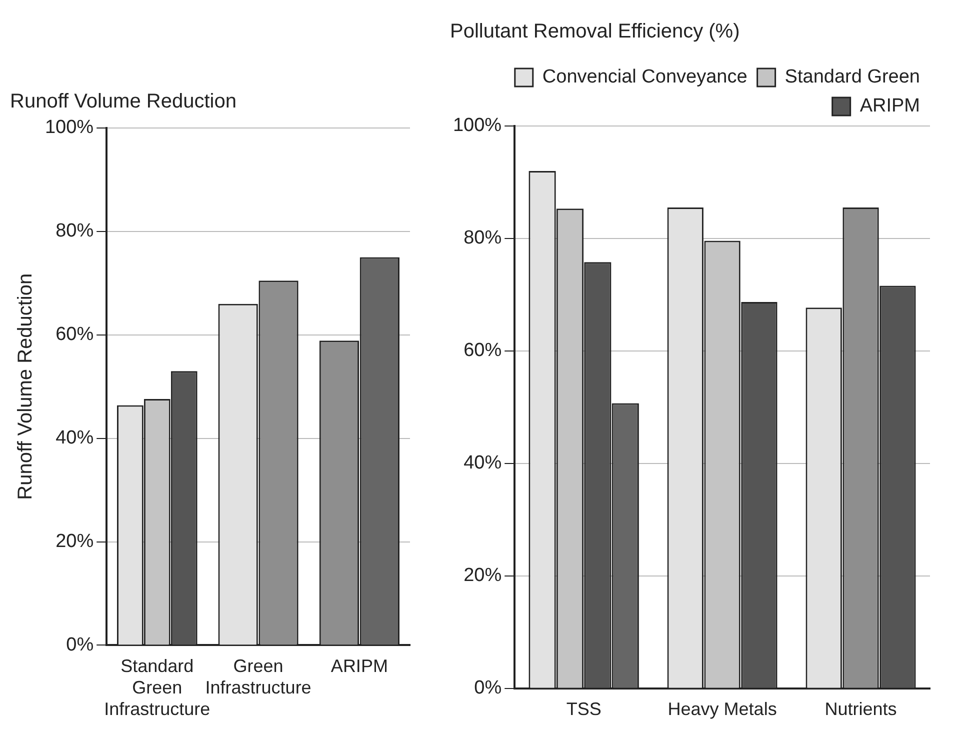 This screenshot has width=960, height=744. Describe the element at coordinates (722, 709) in the screenshot. I see `x-tick-label: Heavy Metals` at that location.